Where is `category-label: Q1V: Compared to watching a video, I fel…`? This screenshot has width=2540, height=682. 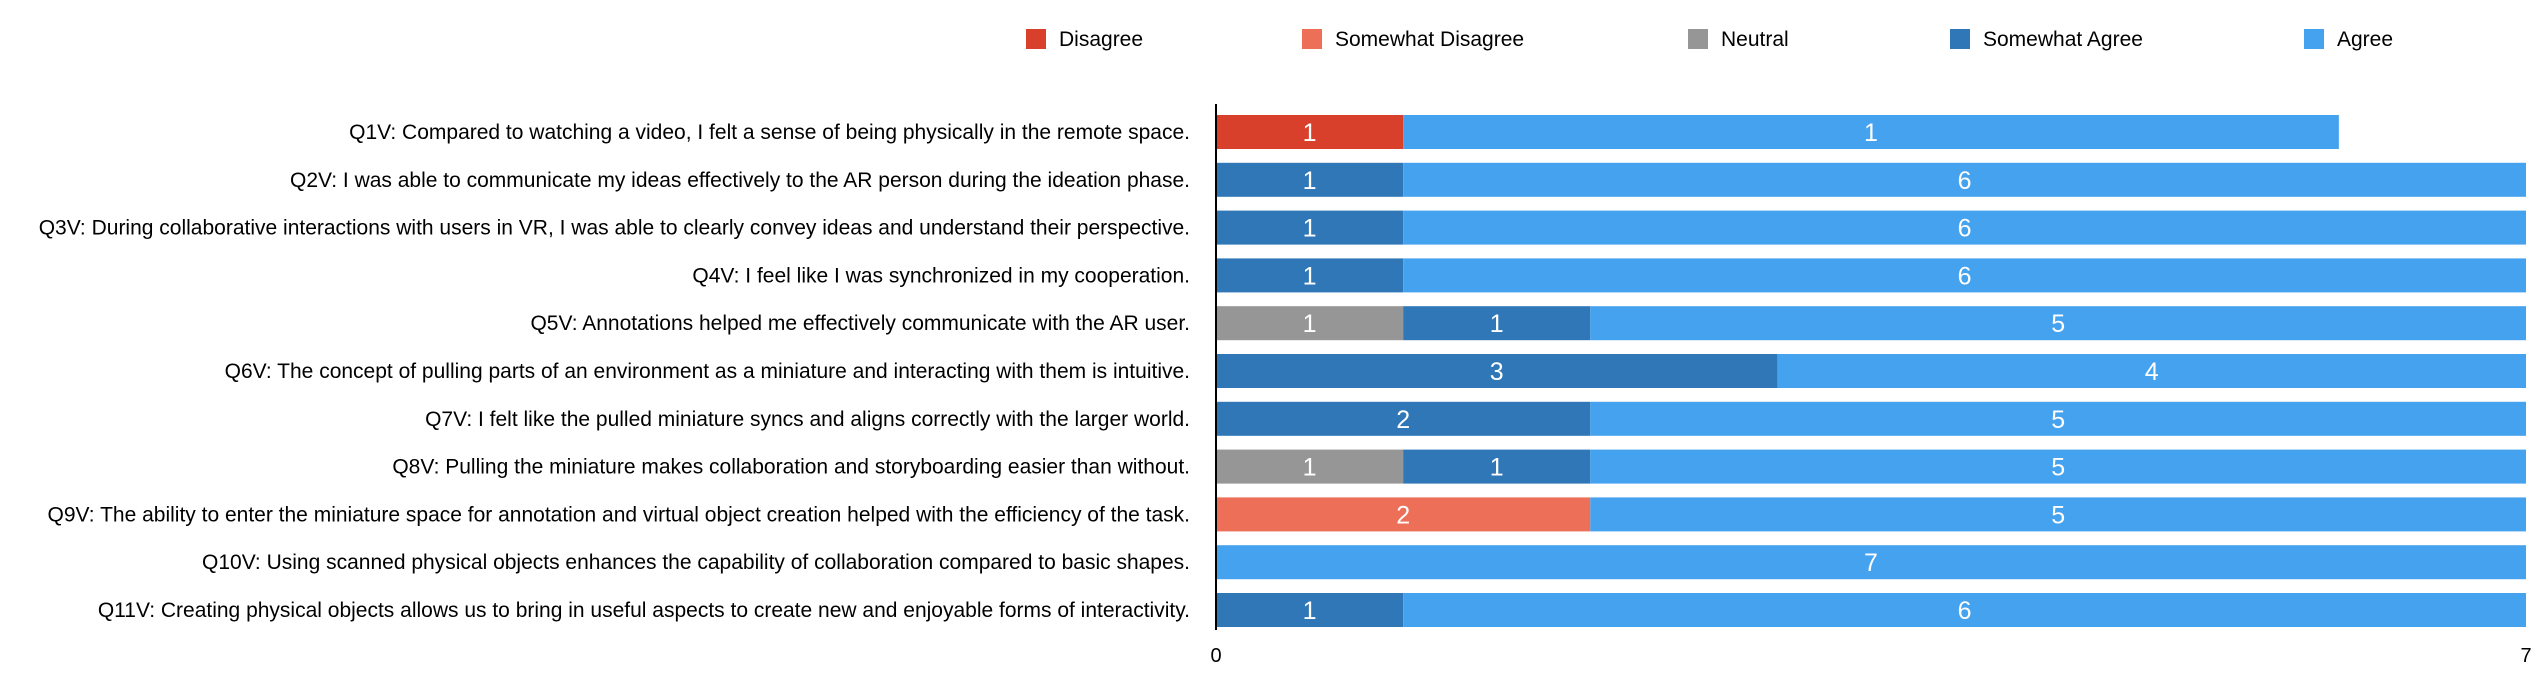 category-label: Q1V: Compared to watching a video, I fel… is located at coordinates (769, 132).